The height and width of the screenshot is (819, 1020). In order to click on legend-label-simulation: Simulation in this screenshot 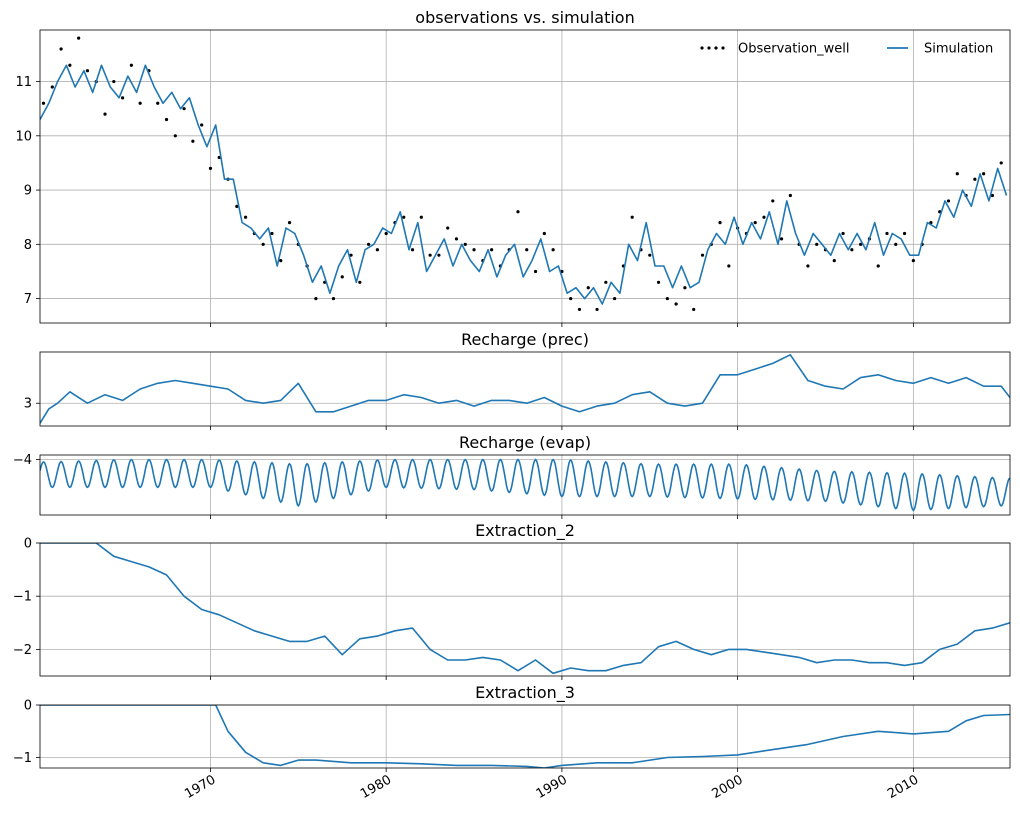, I will do `click(958, 49)`.